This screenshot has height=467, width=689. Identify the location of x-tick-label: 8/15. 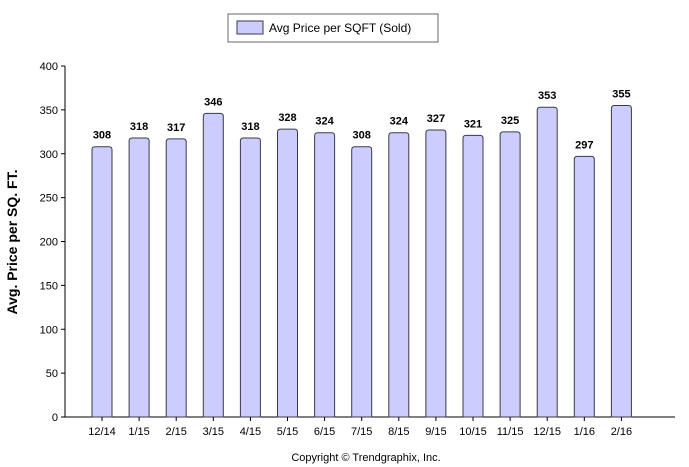
(398, 432).